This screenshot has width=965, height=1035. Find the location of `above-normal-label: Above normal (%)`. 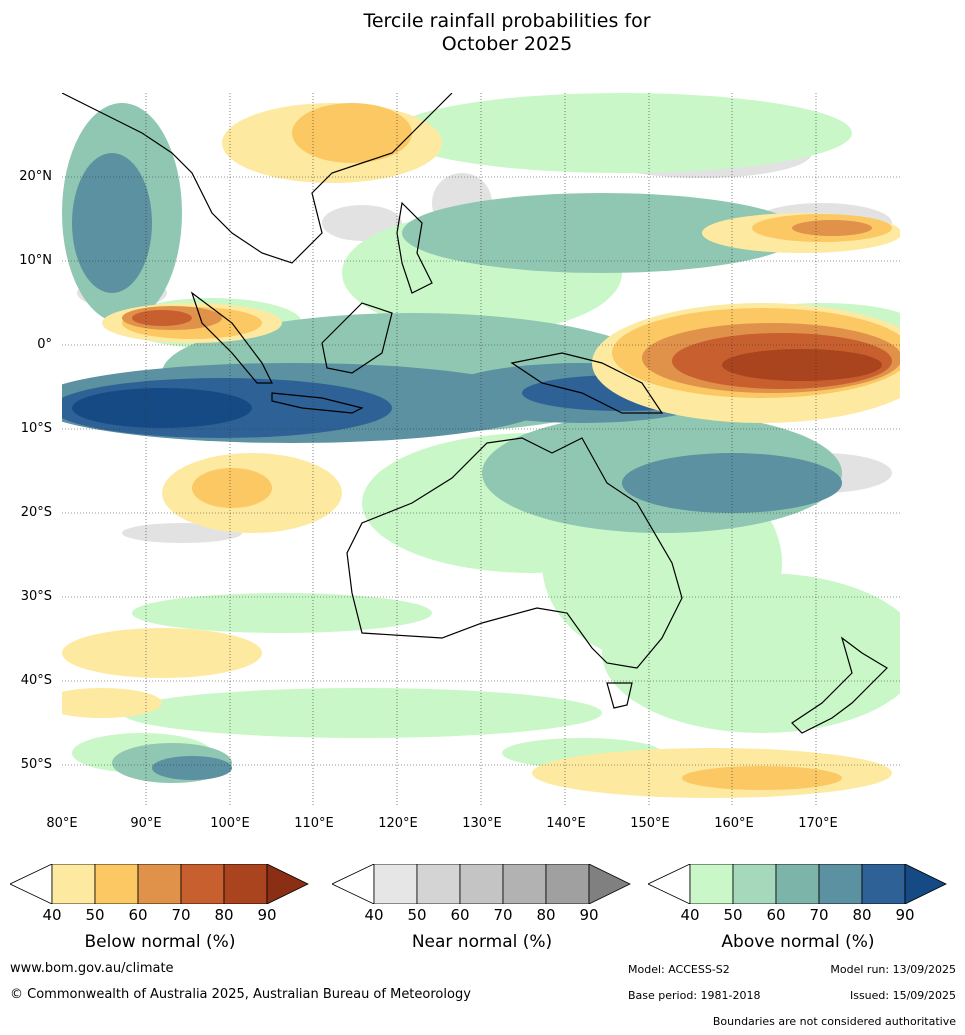

above-normal-label: Above normal (%) is located at coordinates (798, 942).